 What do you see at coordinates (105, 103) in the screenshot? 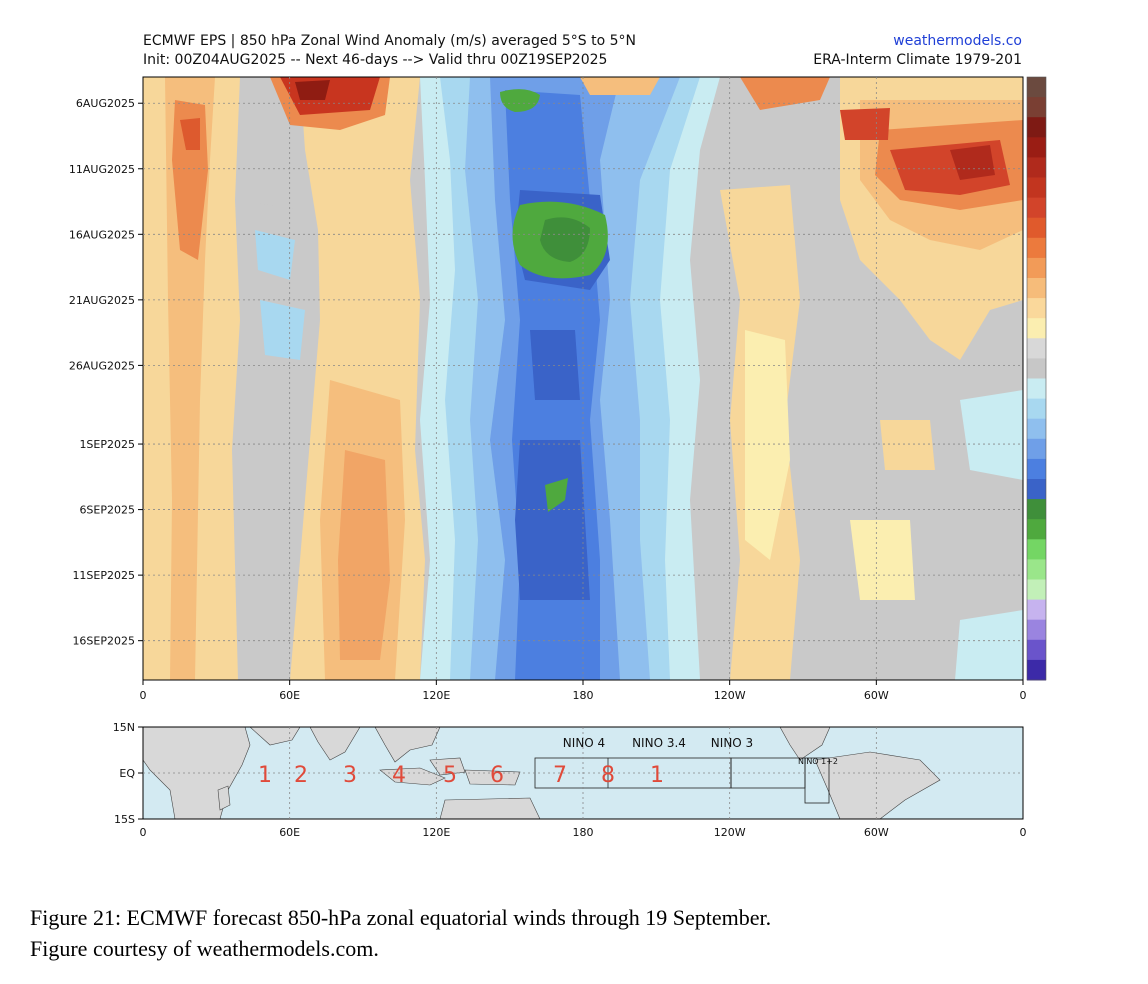
I see `y-tick-label: 6AUG2025` at bounding box center [105, 103].